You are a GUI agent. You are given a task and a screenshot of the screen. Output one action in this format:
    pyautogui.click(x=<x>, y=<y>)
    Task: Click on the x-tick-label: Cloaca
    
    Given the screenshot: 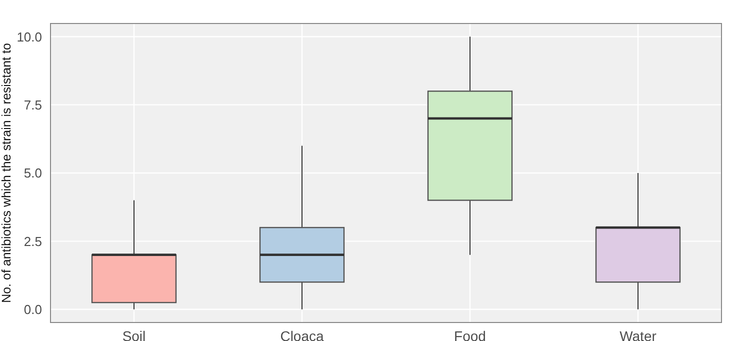 What is the action you would take?
    pyautogui.click(x=302, y=334)
    